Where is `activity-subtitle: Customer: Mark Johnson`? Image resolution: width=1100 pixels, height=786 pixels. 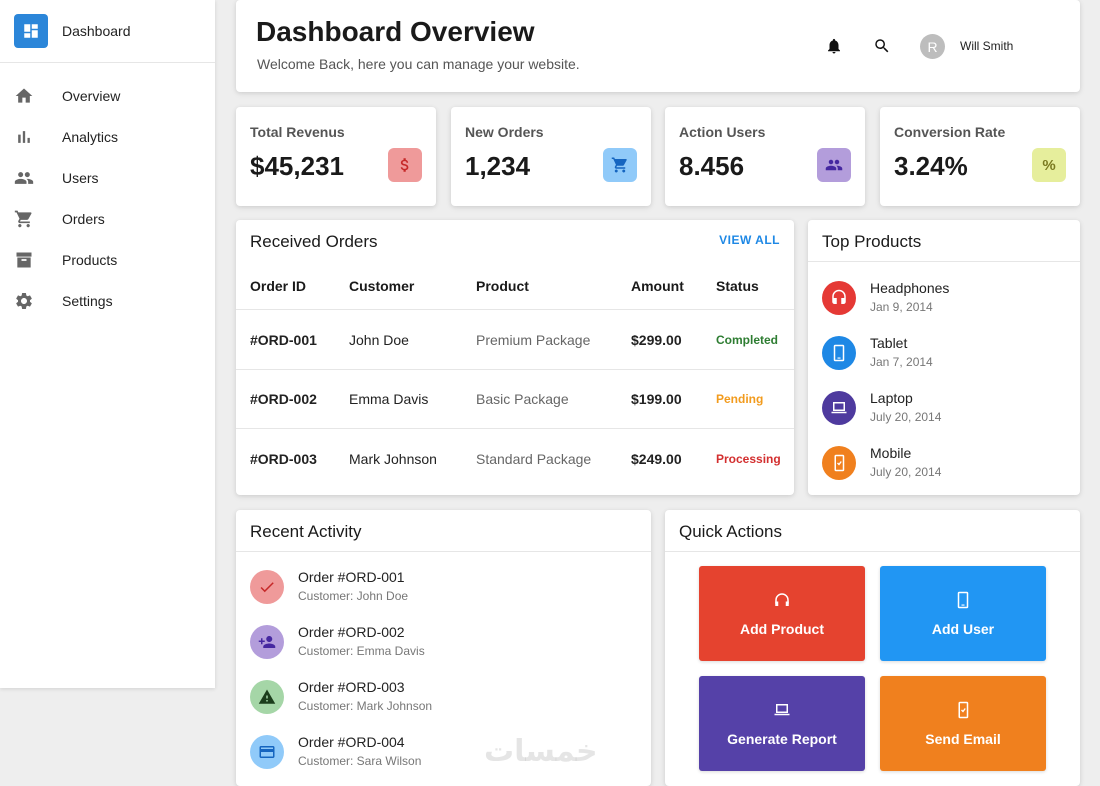 activity-subtitle: Customer: Mark Johnson is located at coordinates (365, 706).